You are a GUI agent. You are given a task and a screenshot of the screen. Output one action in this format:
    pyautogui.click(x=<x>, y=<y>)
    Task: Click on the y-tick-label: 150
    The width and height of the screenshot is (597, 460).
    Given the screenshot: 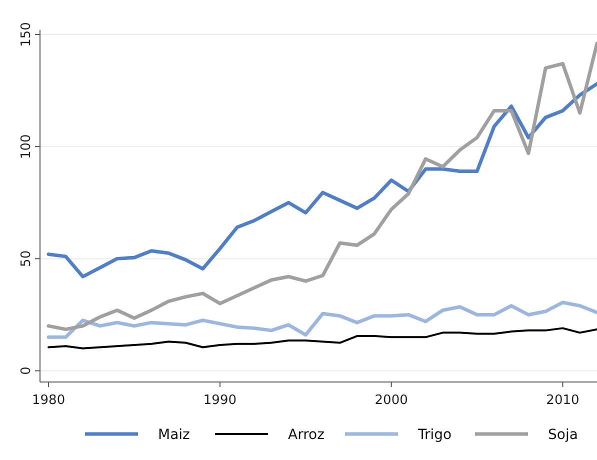 What is the action you would take?
    pyautogui.click(x=26, y=34)
    